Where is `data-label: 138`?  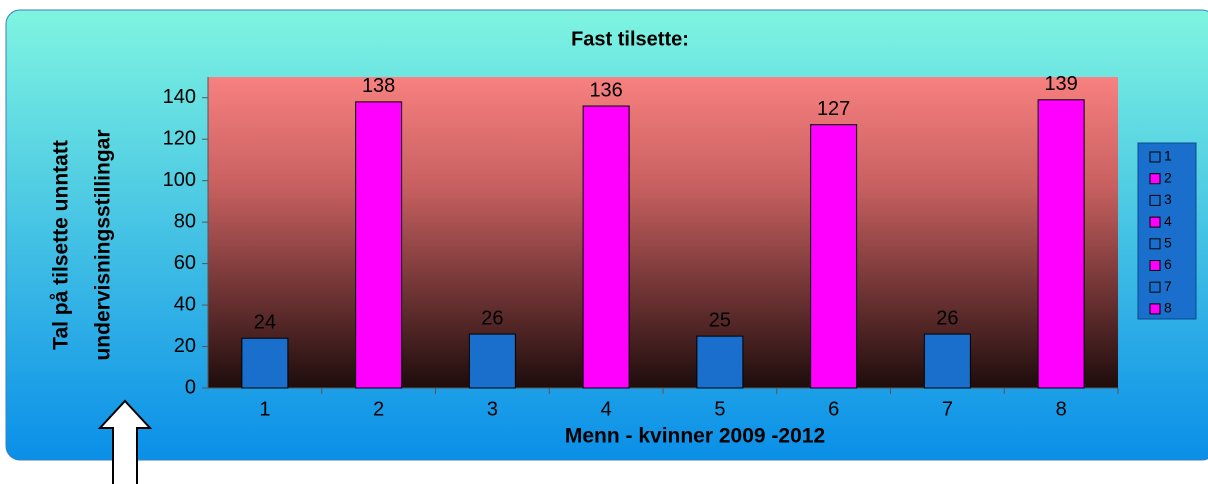 data-label: 138 is located at coordinates (378, 86).